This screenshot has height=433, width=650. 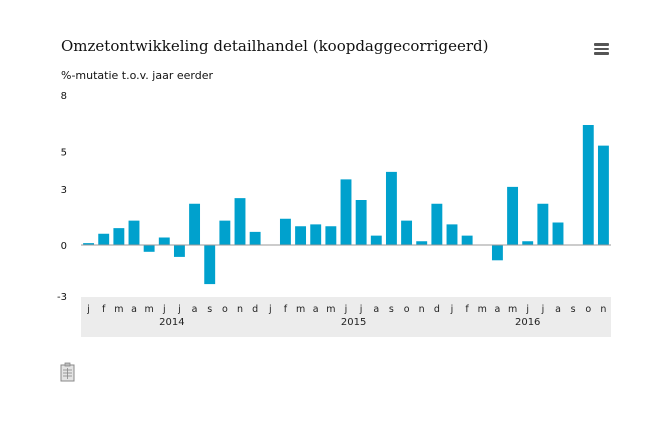 What do you see at coordinates (62, 197) in the screenshot?
I see `y-ticks-group: 8 5 3 0 -3` at bounding box center [62, 197].